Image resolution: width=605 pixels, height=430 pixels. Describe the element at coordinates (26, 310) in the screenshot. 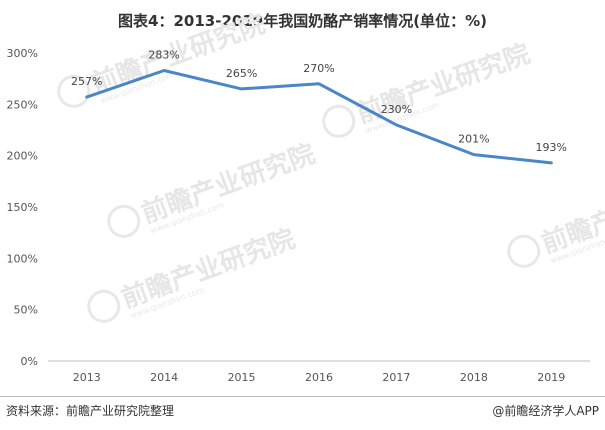

I see `y-tick-label: 50%` at that location.